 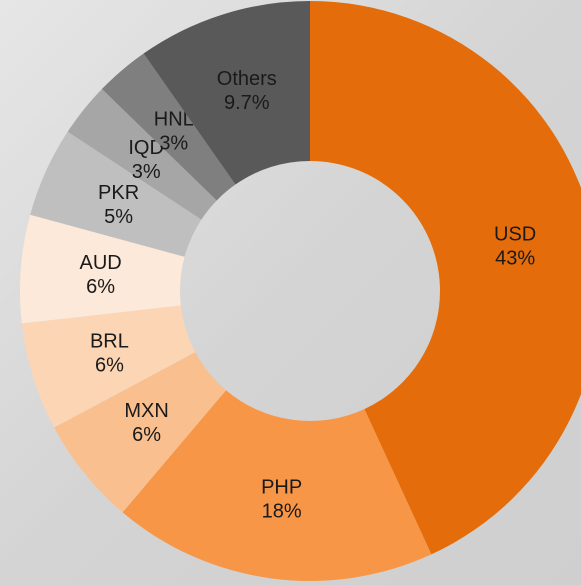 What do you see at coordinates (146, 411) in the screenshot?
I see `slice-label: MXN` at bounding box center [146, 411].